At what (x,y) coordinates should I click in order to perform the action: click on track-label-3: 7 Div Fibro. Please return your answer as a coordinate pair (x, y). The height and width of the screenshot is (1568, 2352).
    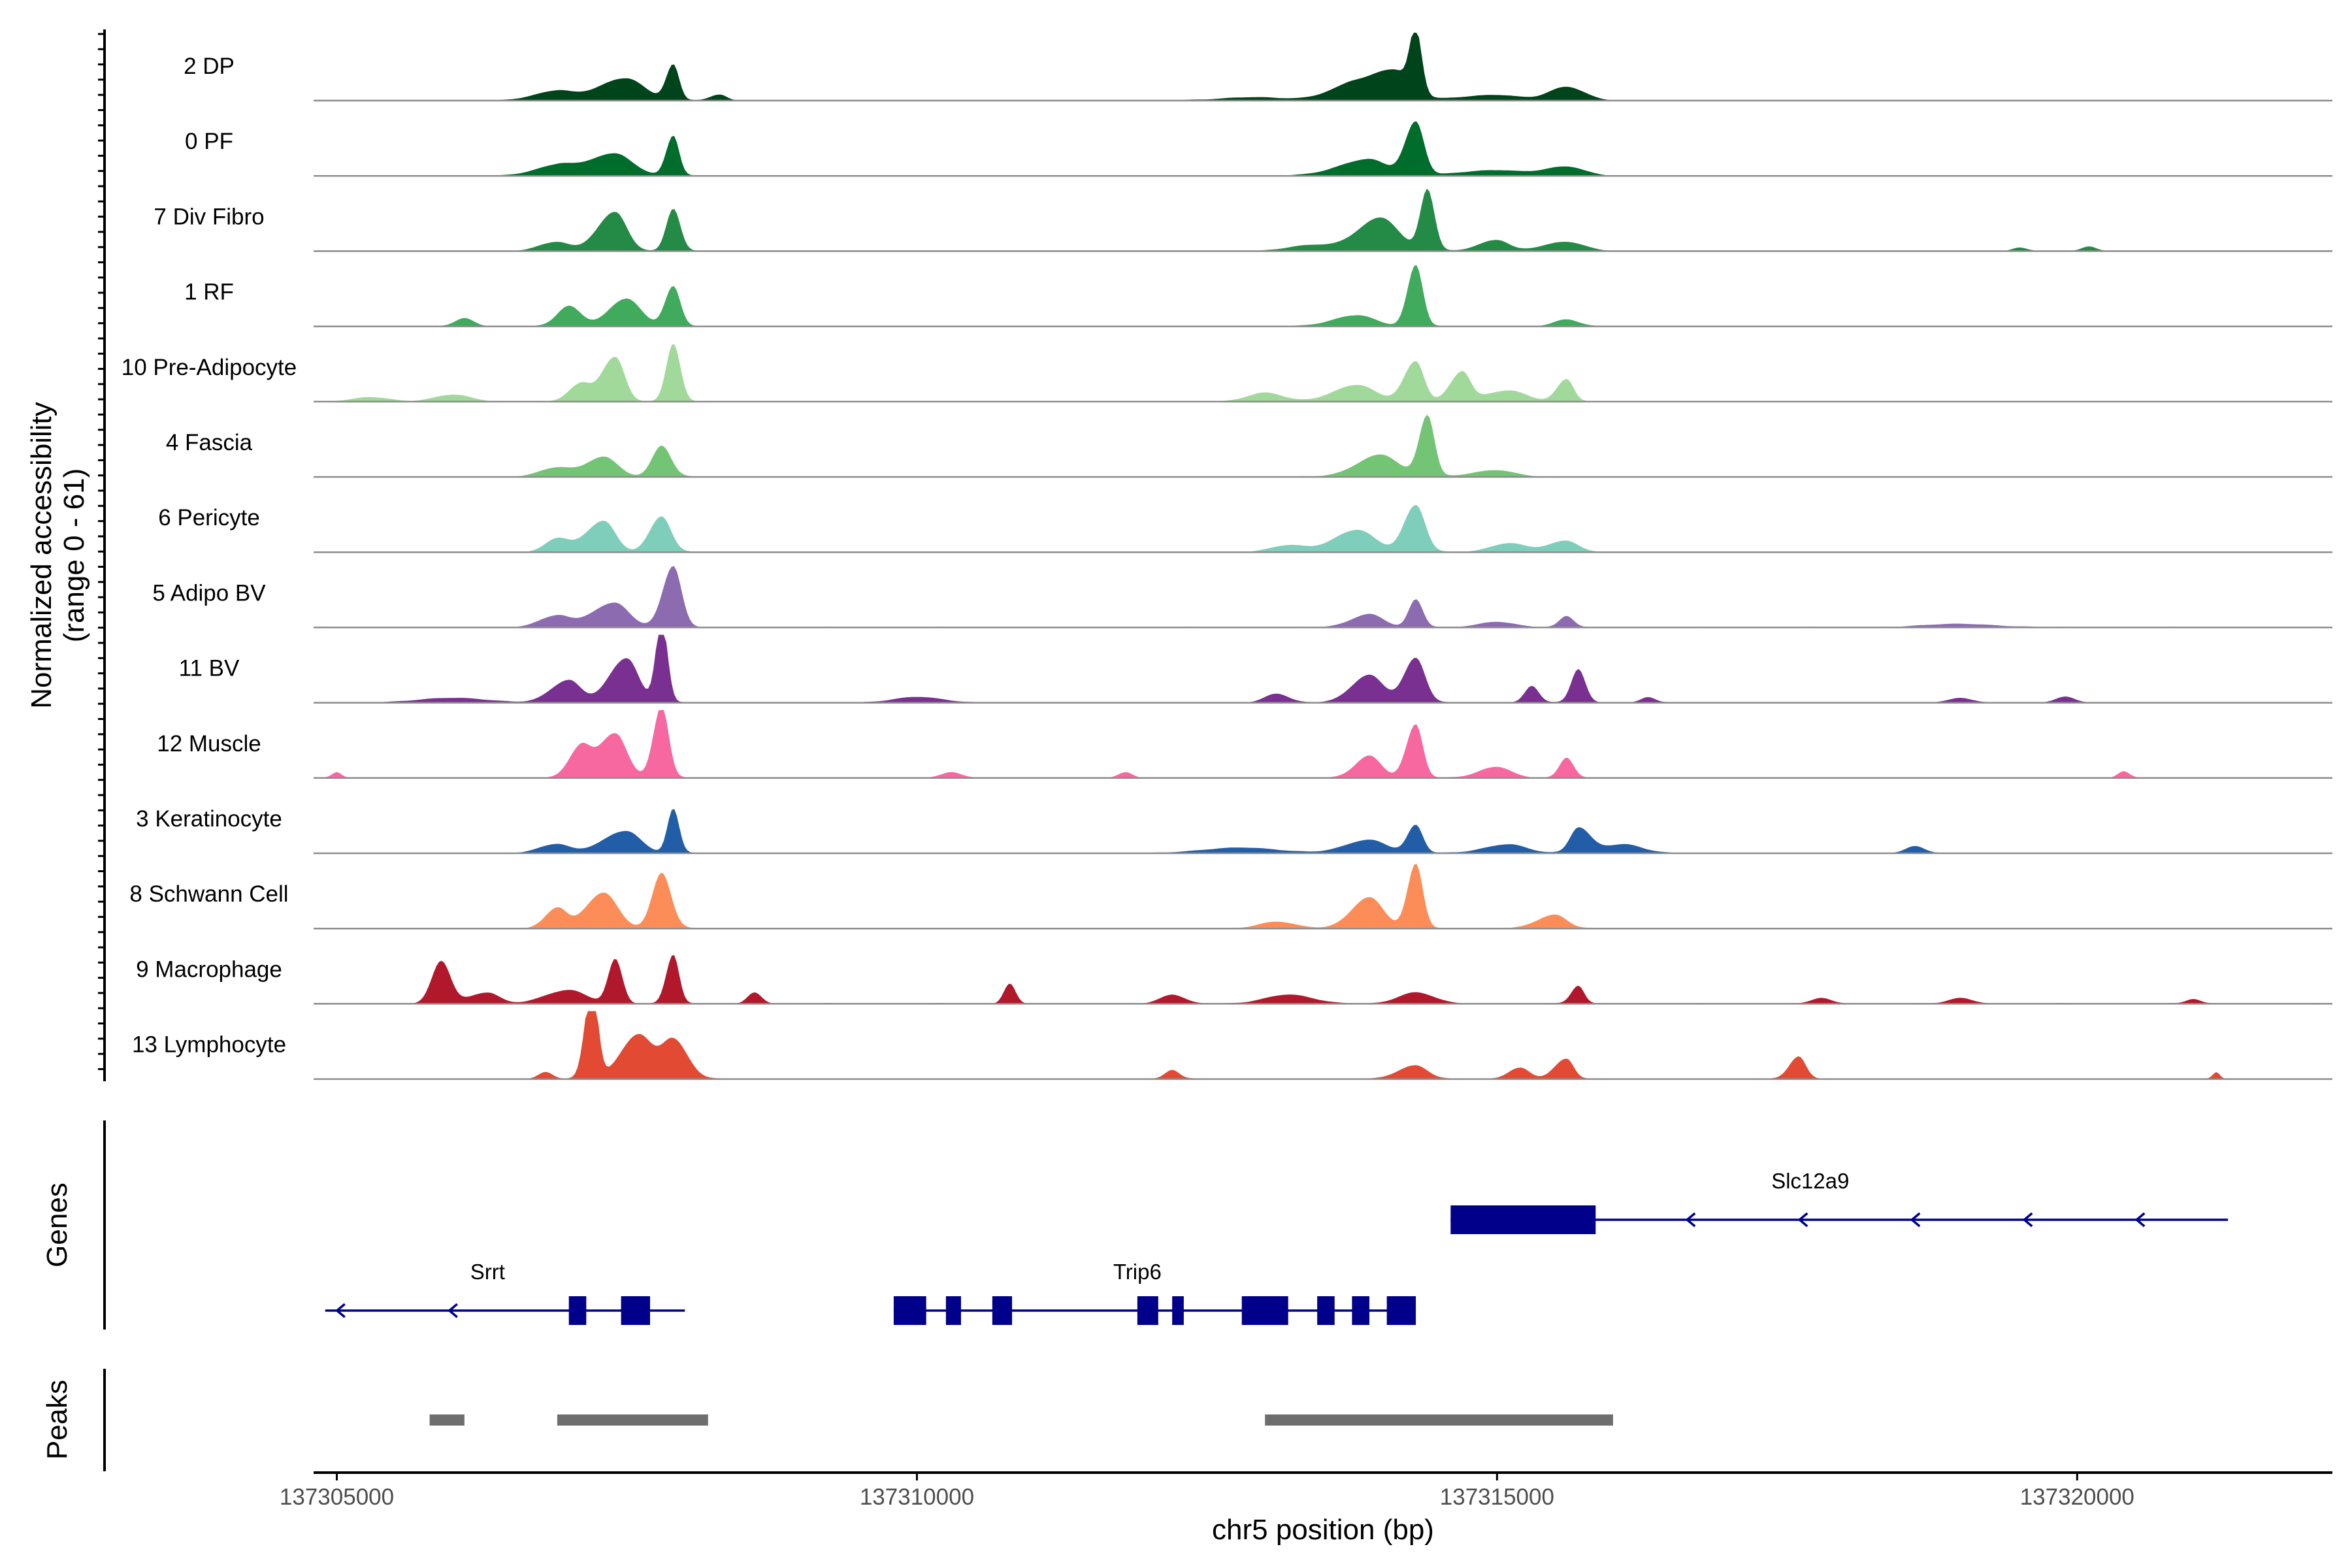
    Looking at the image, I should click on (209, 216).